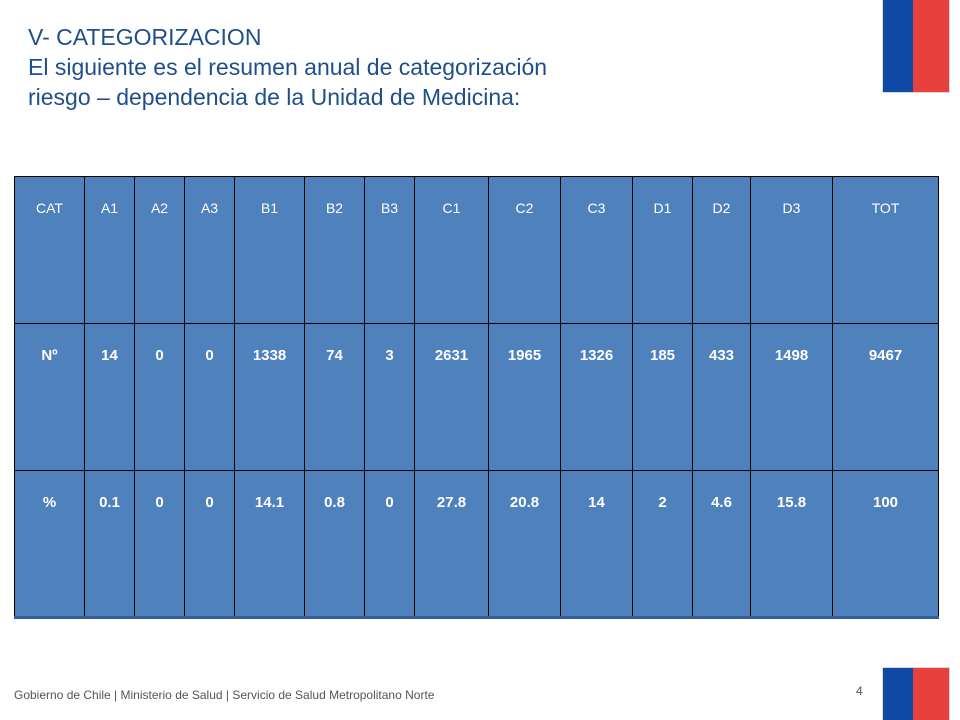 The image size is (960, 720). What do you see at coordinates (791, 397) in the screenshot?
I see `table-cell: 1498` at bounding box center [791, 397].